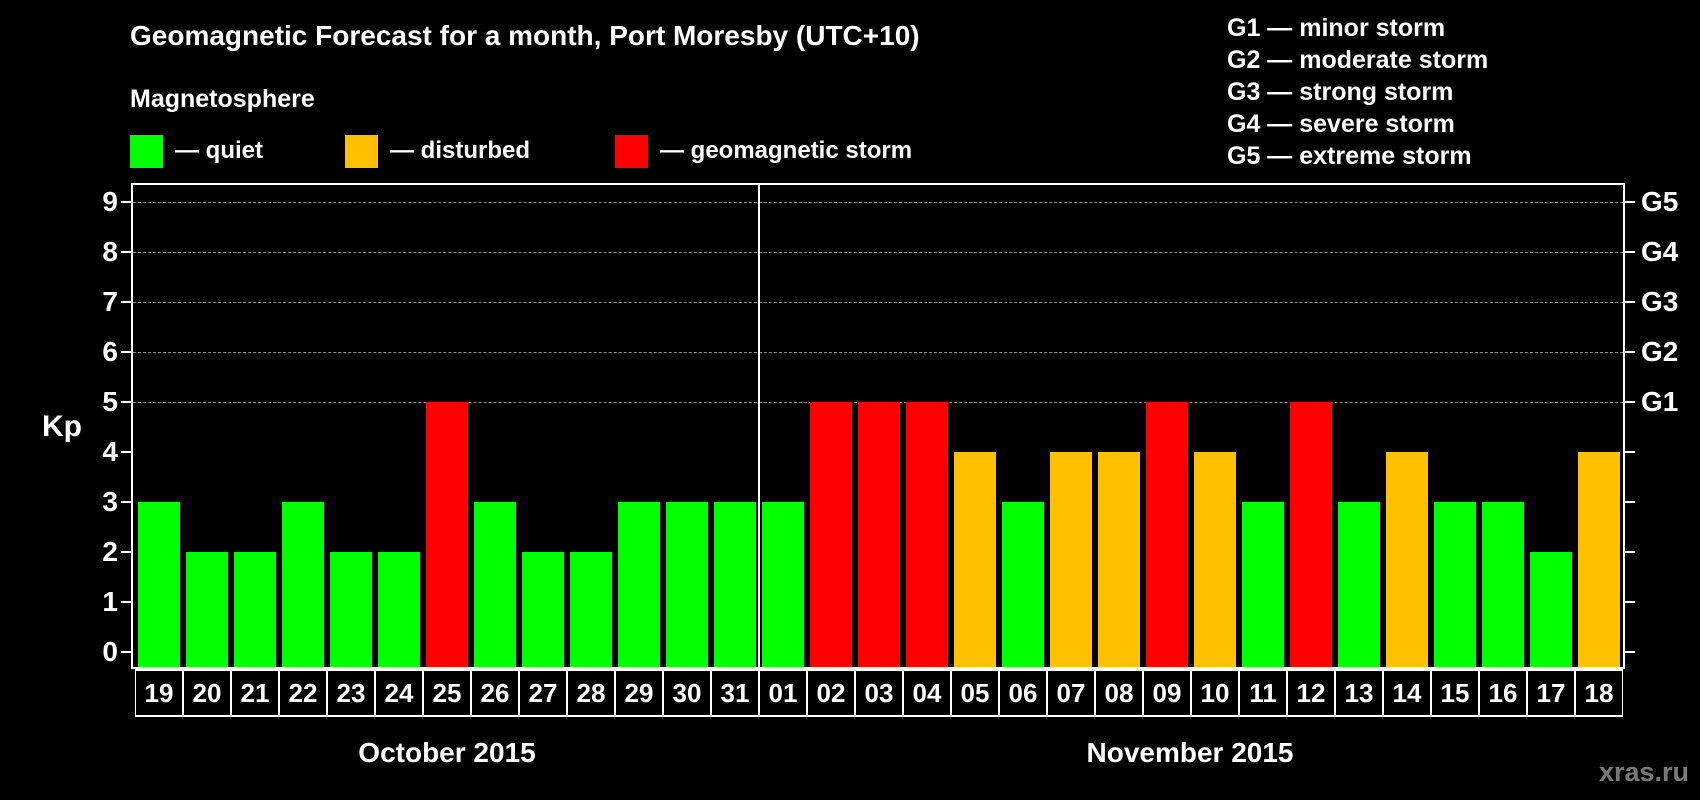 This screenshot has height=800, width=1700. Describe the element at coordinates (159, 693) in the screenshot. I see `date-label: 19` at that location.